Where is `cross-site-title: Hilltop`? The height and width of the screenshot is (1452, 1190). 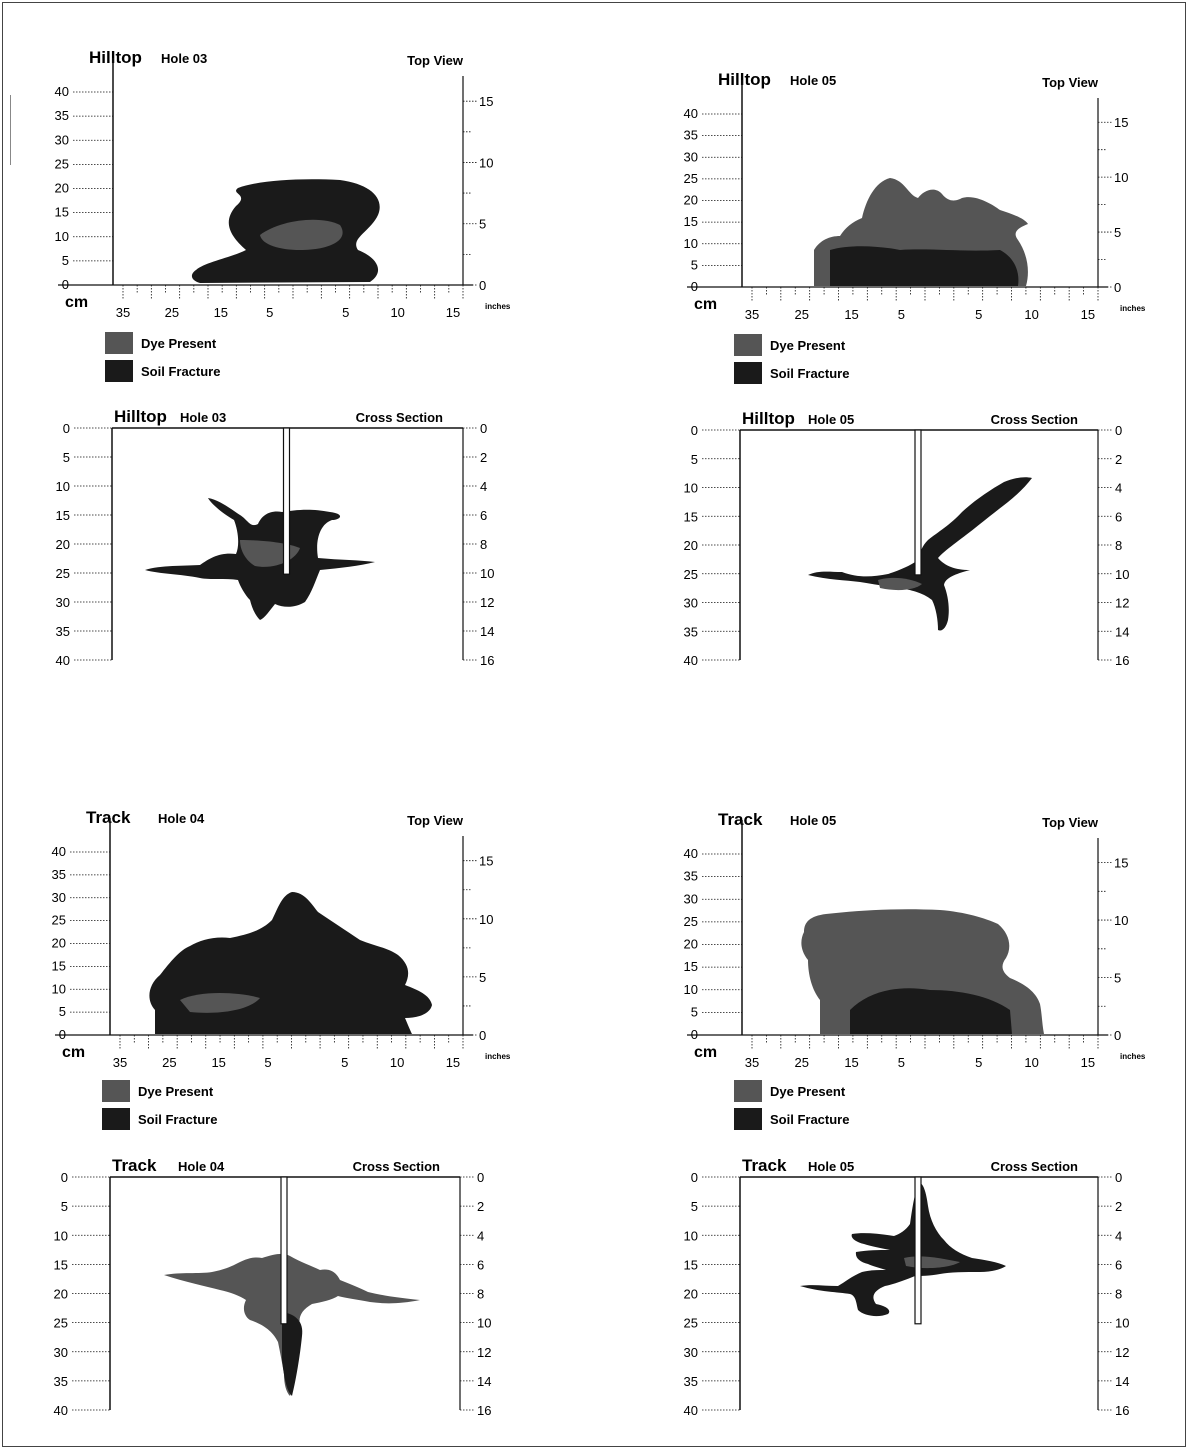
cross-site-title: Hilltop is located at coordinates (140, 416).